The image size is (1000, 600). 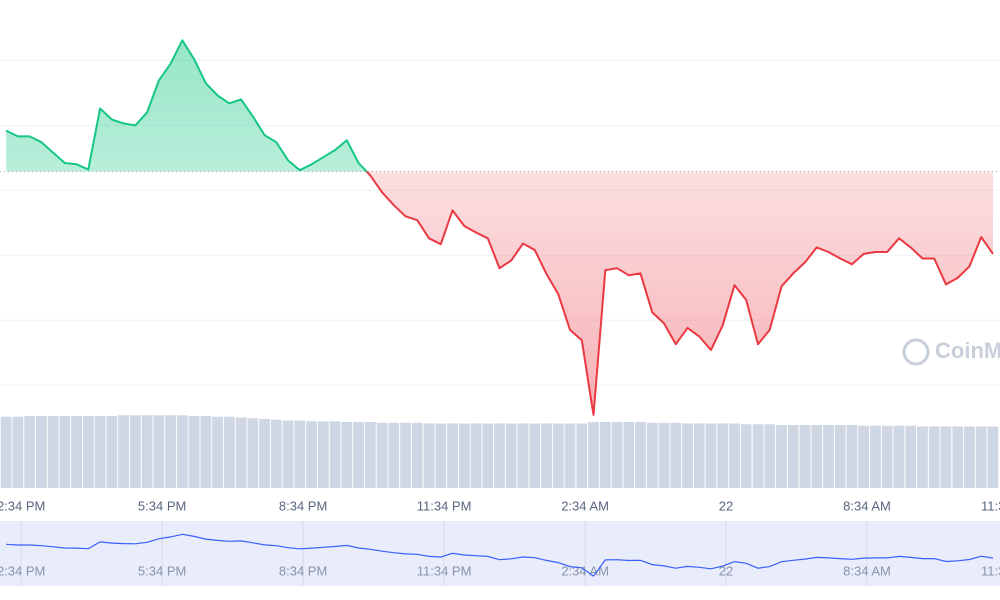 I want to click on navigator-background, so click(x=500, y=553).